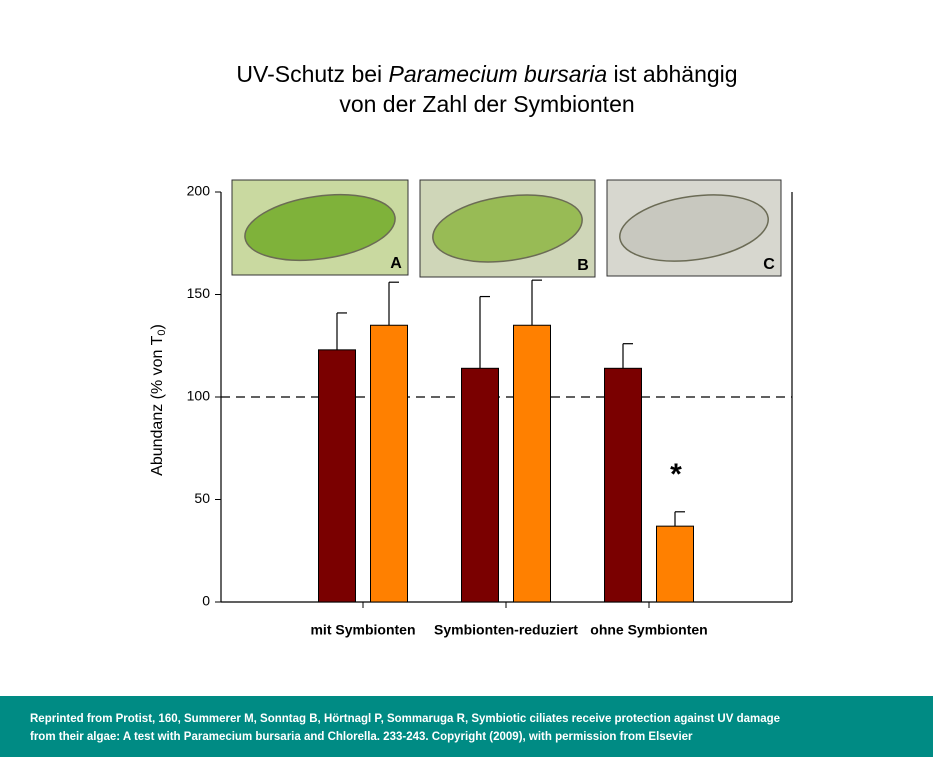 The height and width of the screenshot is (757, 933). I want to click on panel-label: B, so click(583, 265).